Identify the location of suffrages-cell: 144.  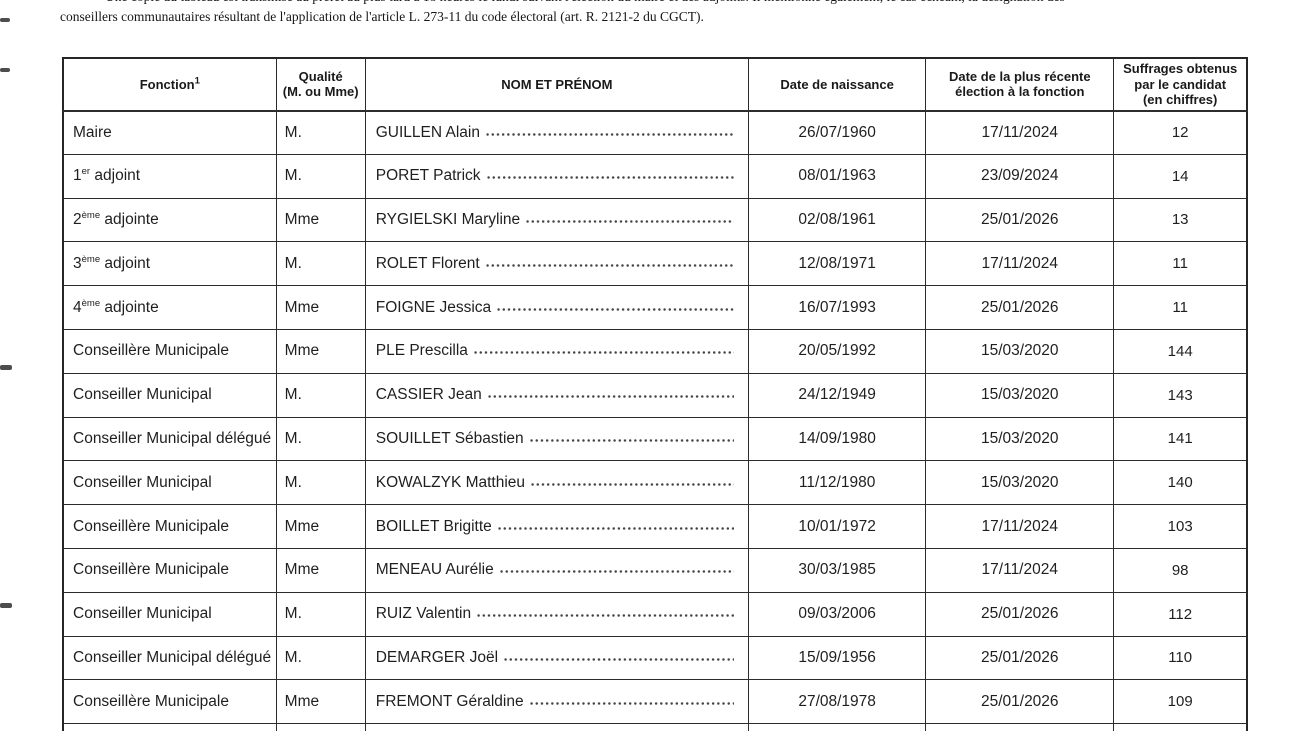
(1180, 351).